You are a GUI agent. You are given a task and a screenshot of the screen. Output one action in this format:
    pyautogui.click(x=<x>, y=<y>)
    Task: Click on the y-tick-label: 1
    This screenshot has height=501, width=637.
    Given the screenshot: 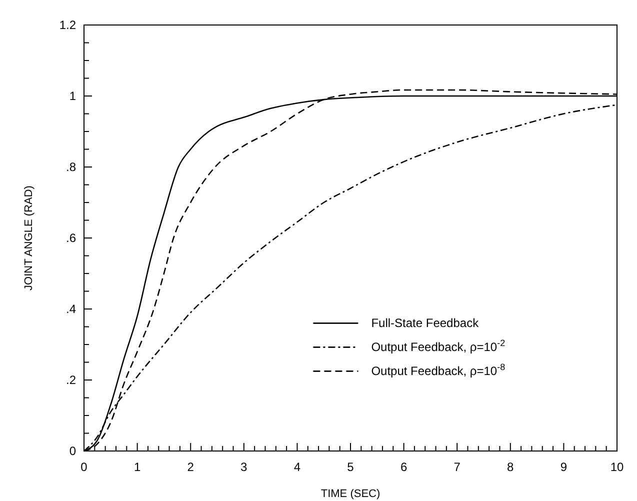 What is the action you would take?
    pyautogui.click(x=72, y=96)
    